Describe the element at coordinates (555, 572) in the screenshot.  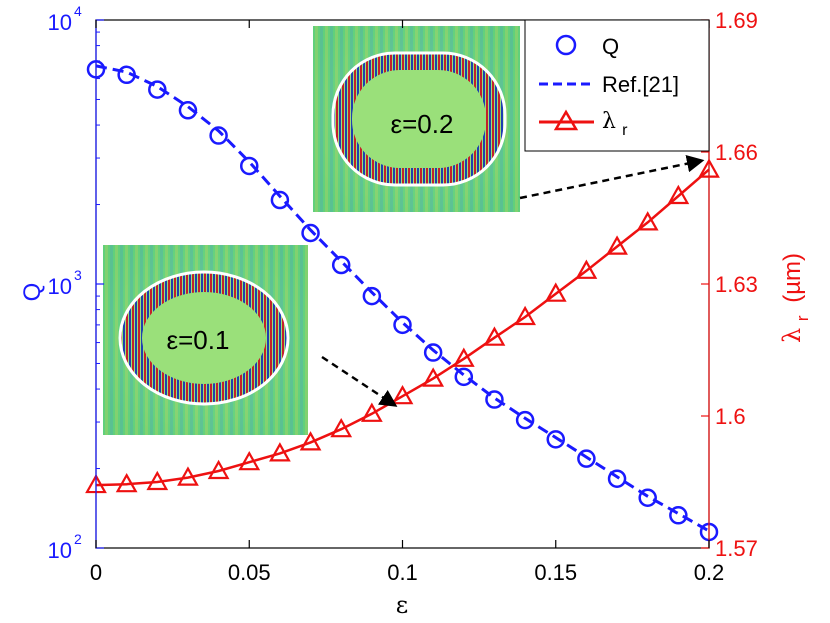
I see `x-tick-label: 0.15` at that location.